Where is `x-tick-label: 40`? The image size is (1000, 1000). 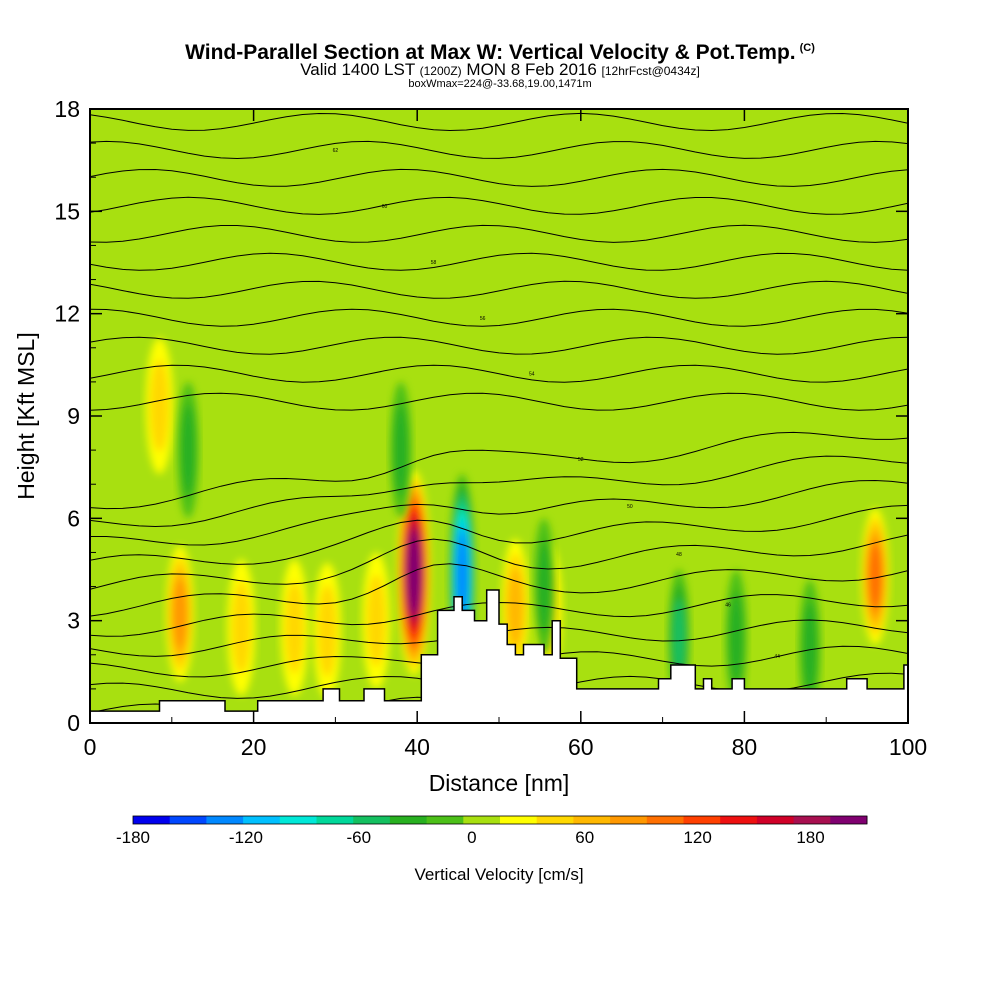
x-tick-label: 40 is located at coordinates (417, 747).